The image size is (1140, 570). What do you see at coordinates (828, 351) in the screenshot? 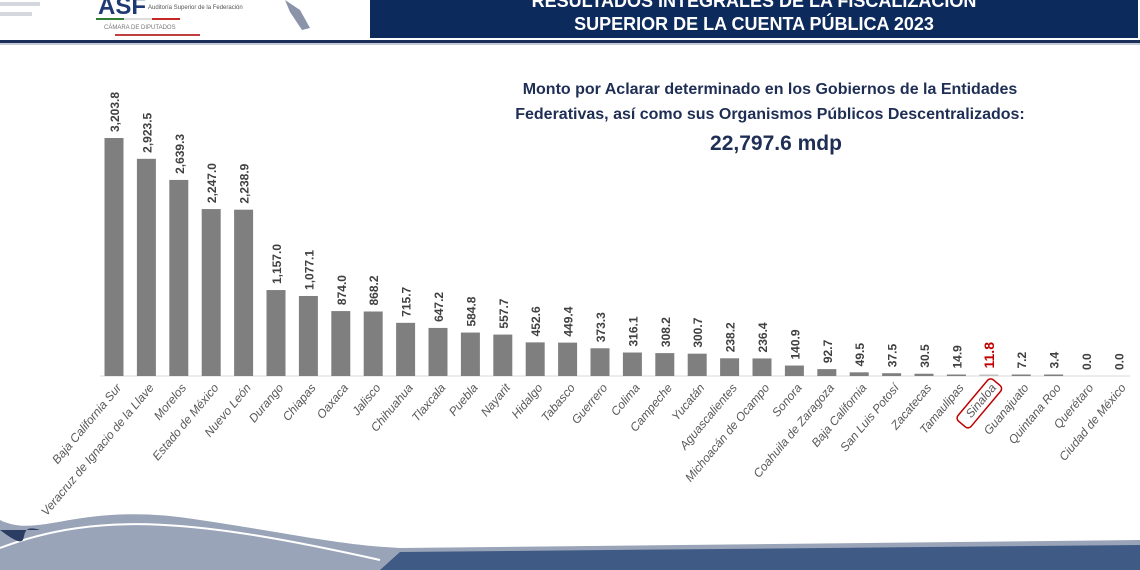
I see `value-label: 92.7` at bounding box center [828, 351].